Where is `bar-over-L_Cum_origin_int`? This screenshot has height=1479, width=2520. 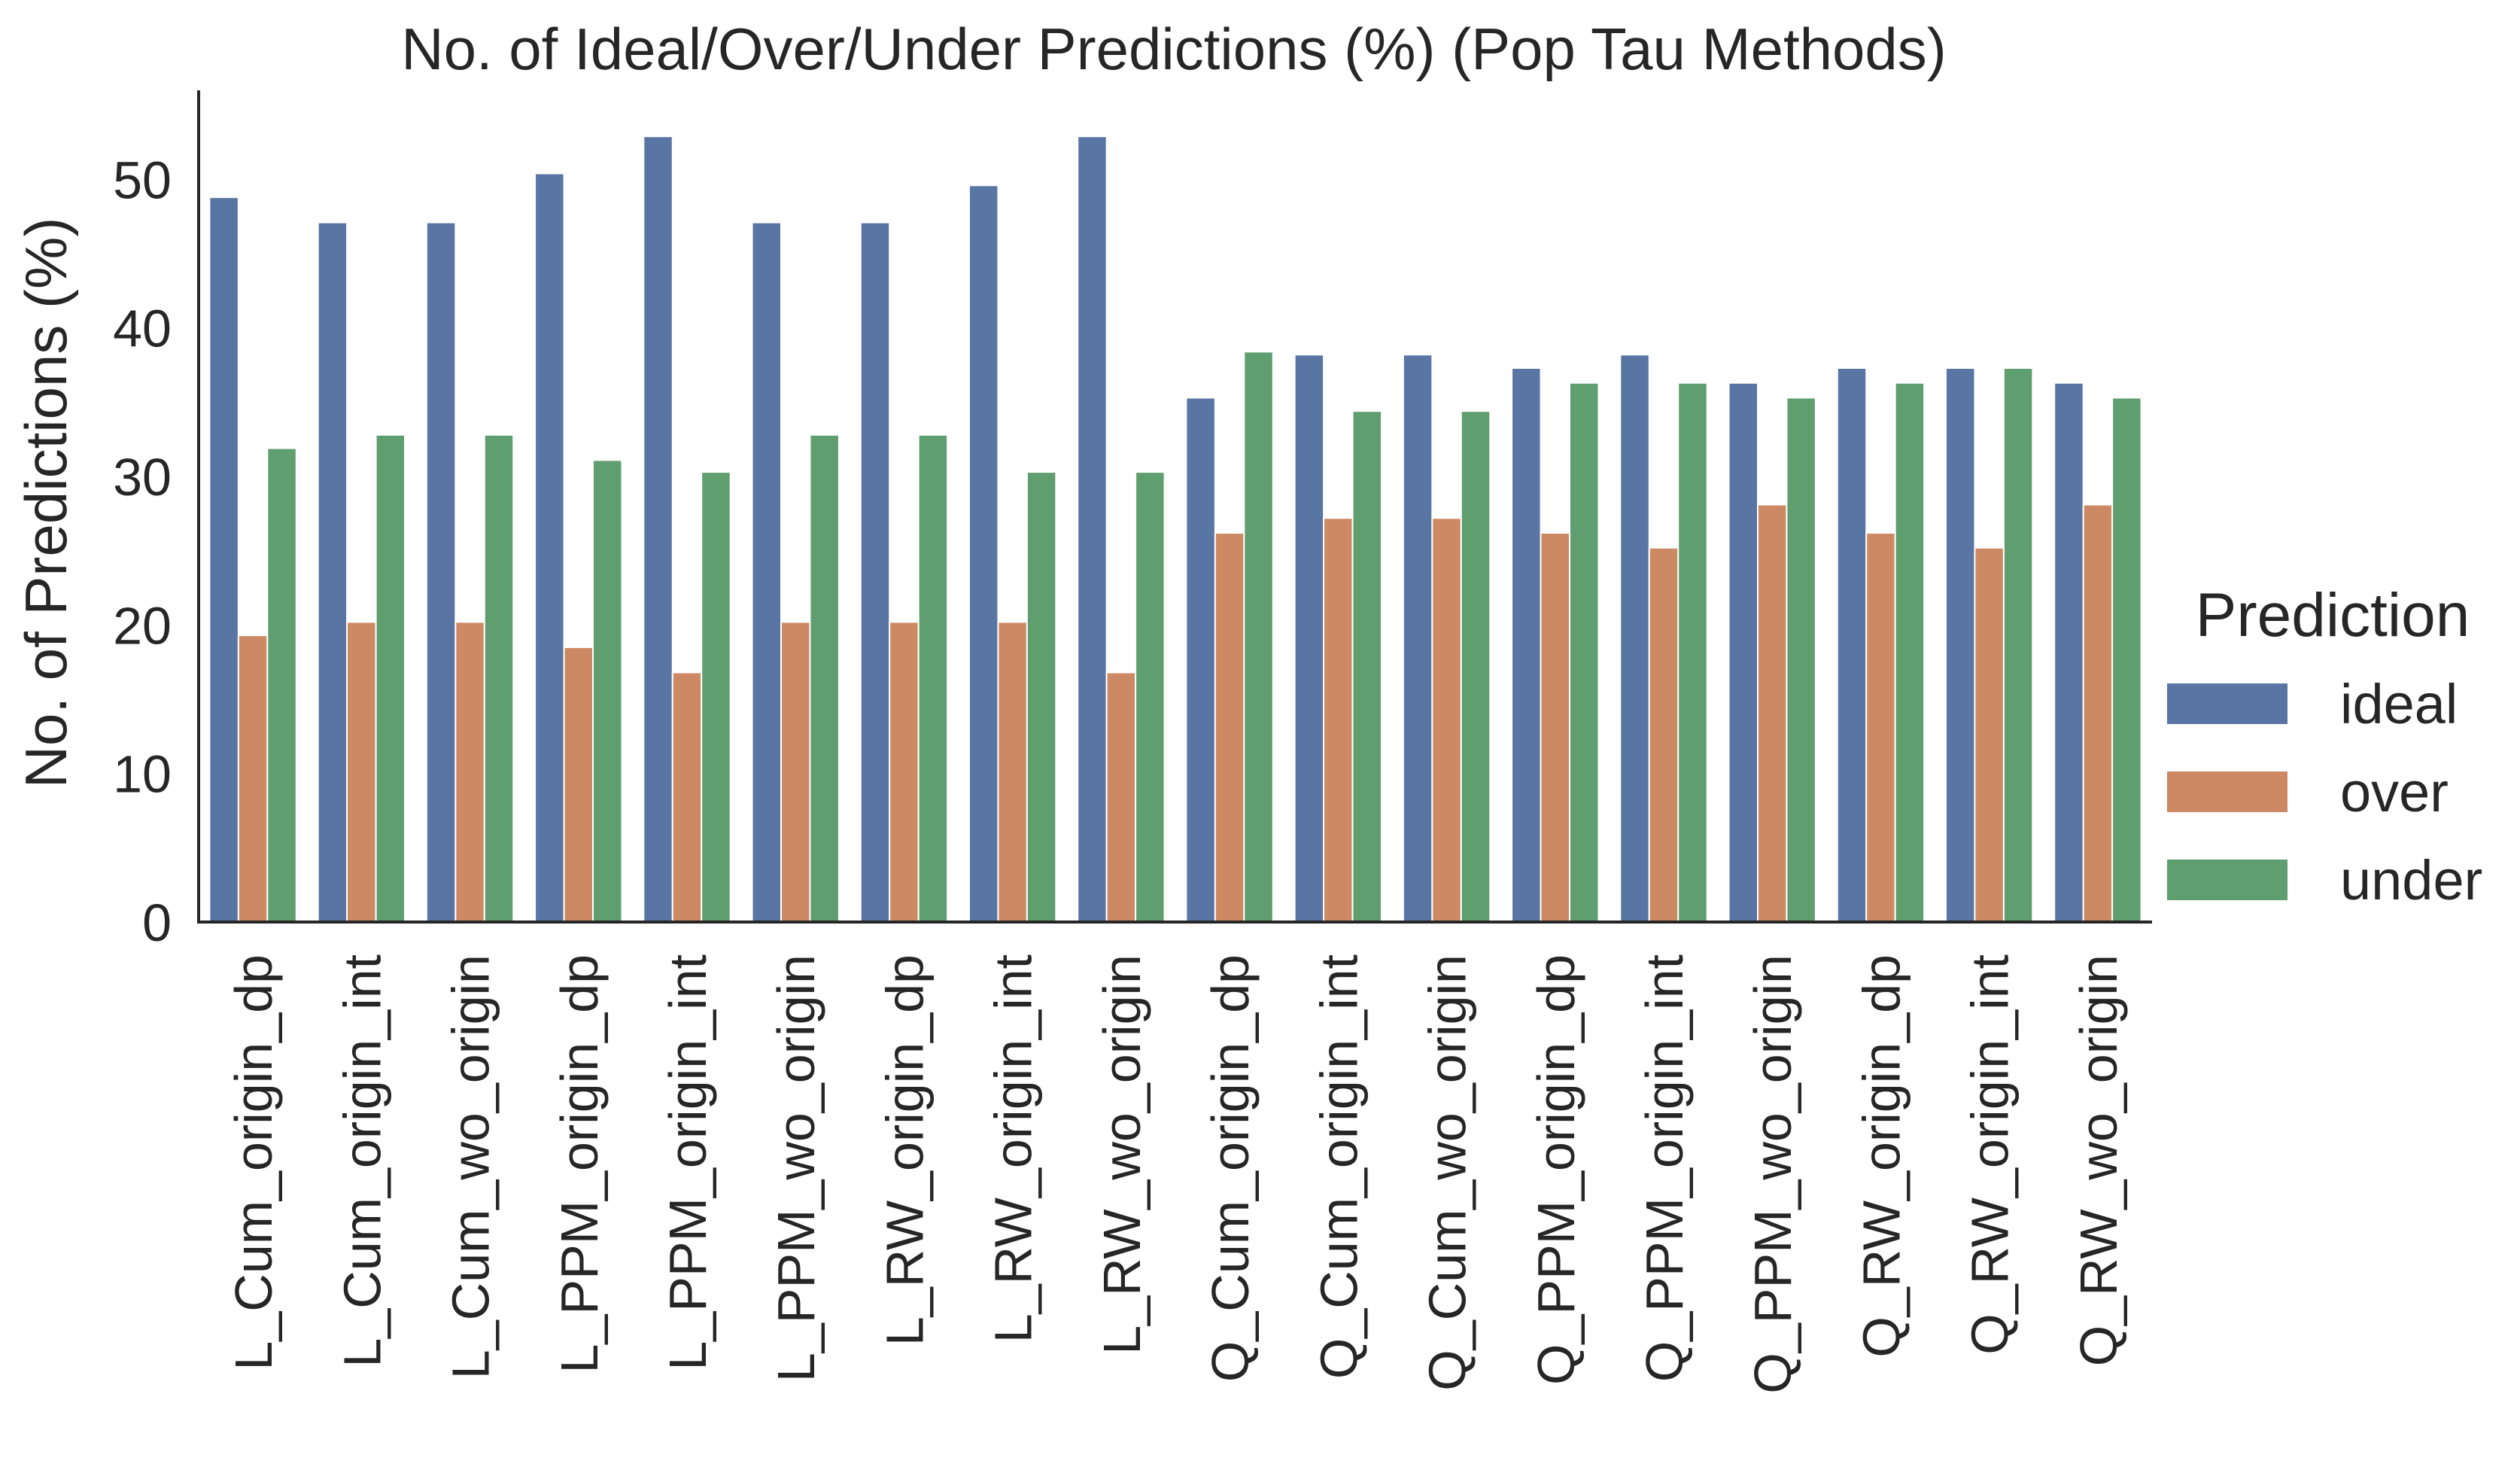 bar-over-L_Cum_origin_int is located at coordinates (361, 772).